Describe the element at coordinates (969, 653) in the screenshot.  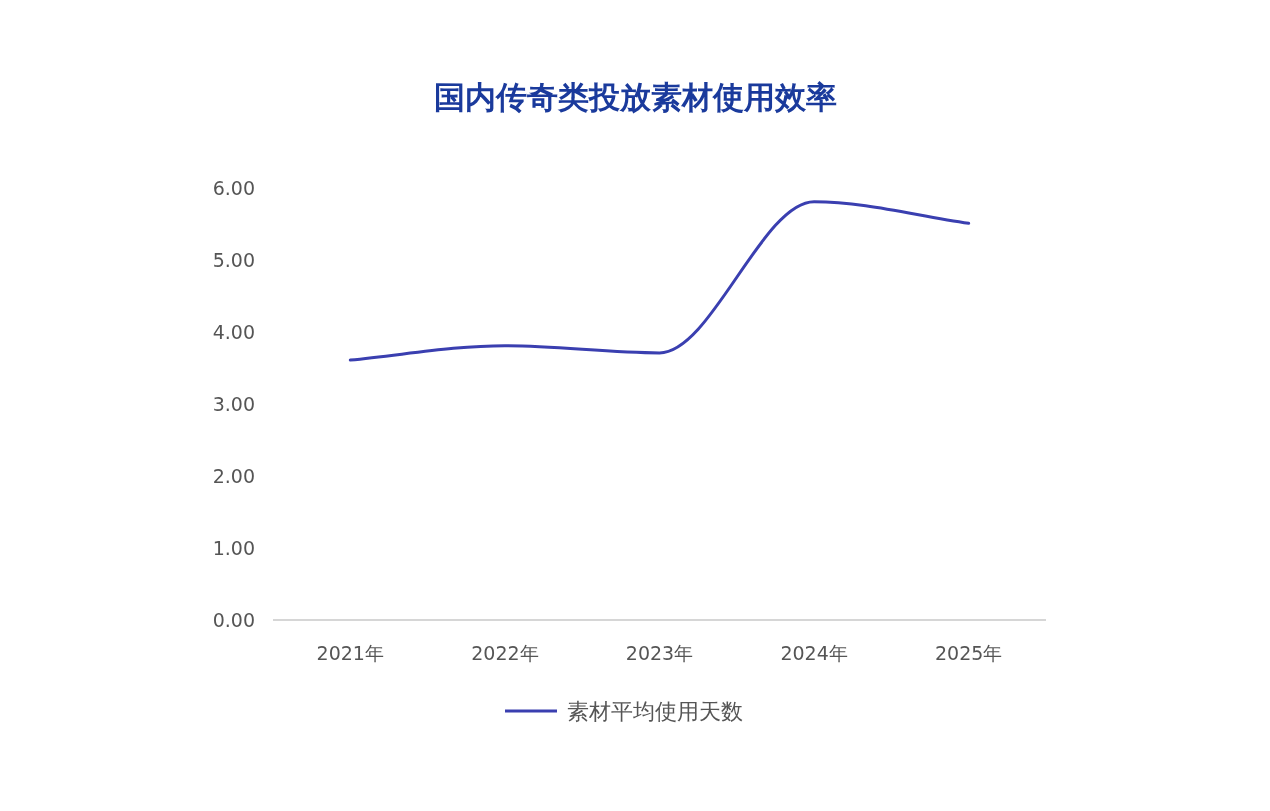
I see `x-tick-label: 2025年` at that location.